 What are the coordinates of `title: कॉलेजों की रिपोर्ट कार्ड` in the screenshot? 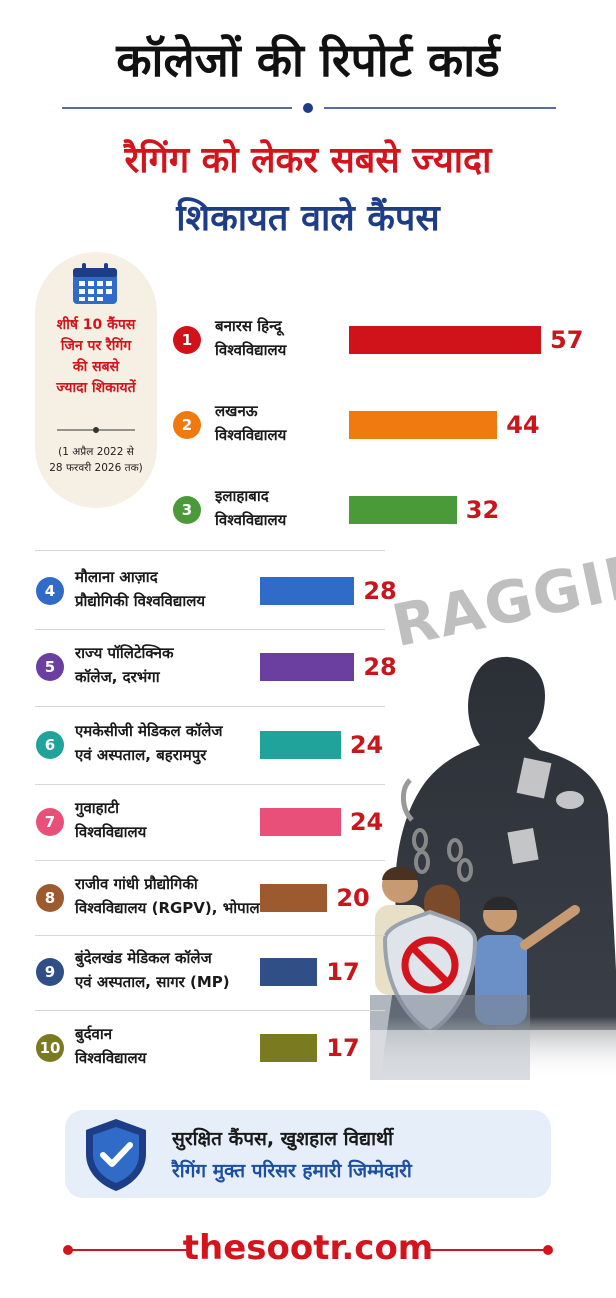 It's located at (308, 60).